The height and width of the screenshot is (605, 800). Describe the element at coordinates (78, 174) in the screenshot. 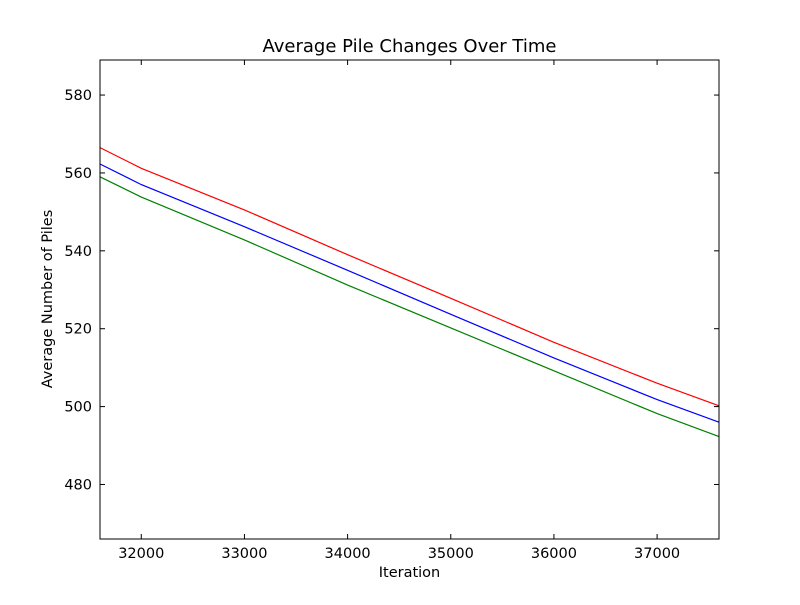

I see `y-tick-label: 560` at that location.